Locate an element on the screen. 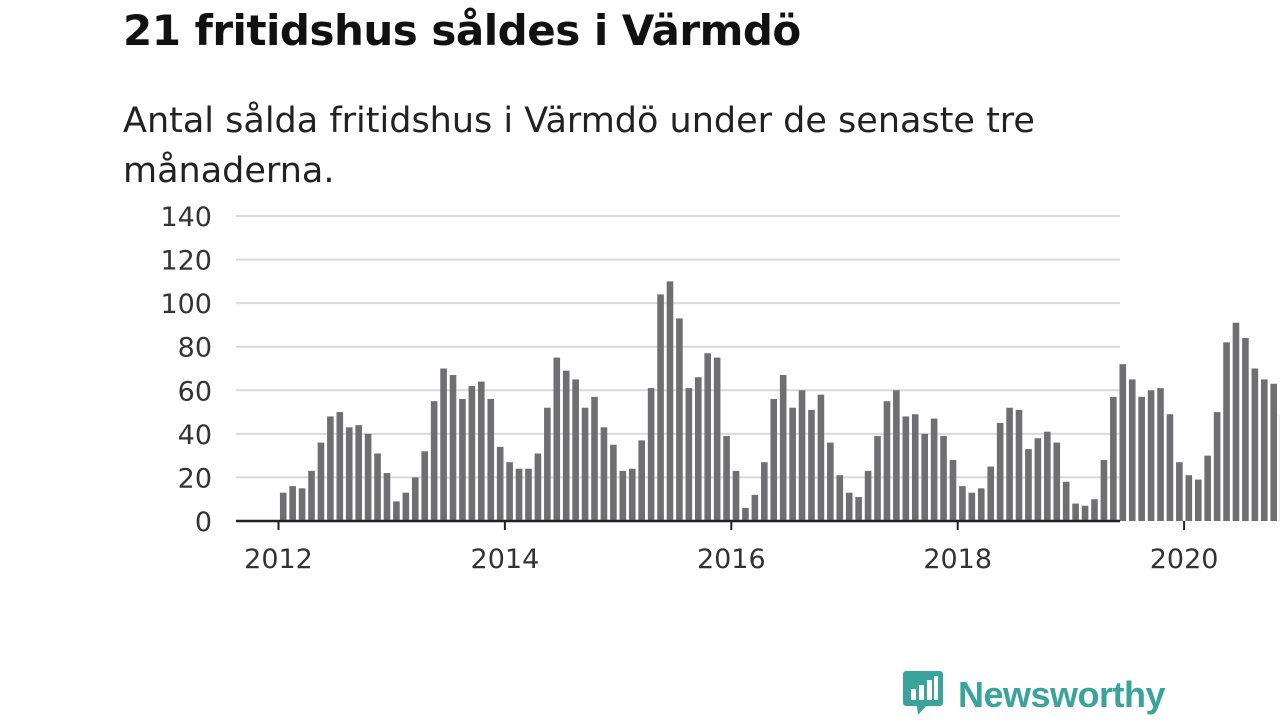 This screenshot has width=1280, height=721. y-tick-label: 140 is located at coordinates (186, 217).